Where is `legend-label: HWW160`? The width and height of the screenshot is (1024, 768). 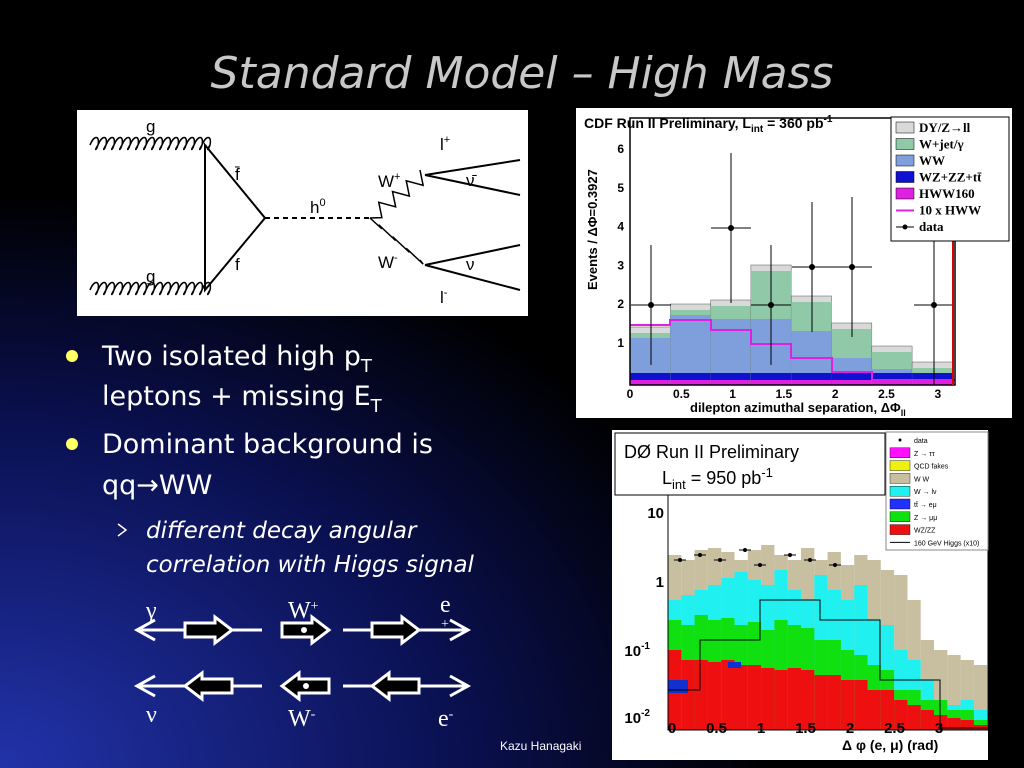
legend-label: HWW160 is located at coordinates (947, 193).